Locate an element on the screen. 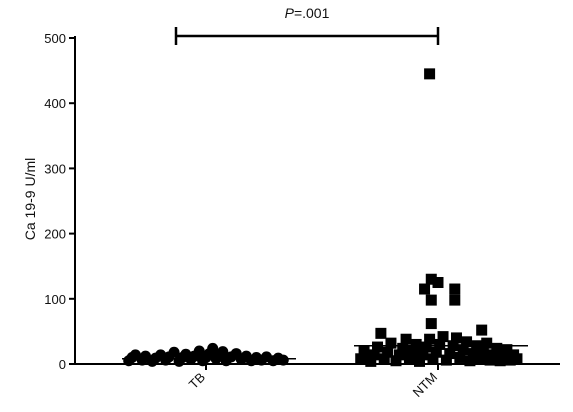 This screenshot has width=573, height=412. p-value-label: P=.001 is located at coordinates (307, 13).